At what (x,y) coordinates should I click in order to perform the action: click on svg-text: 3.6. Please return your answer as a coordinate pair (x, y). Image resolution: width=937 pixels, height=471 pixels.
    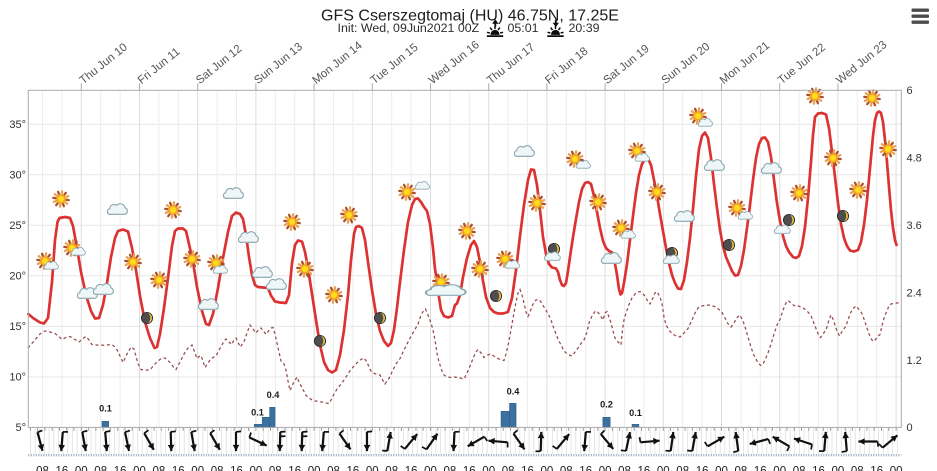
    Looking at the image, I should click on (914, 226).